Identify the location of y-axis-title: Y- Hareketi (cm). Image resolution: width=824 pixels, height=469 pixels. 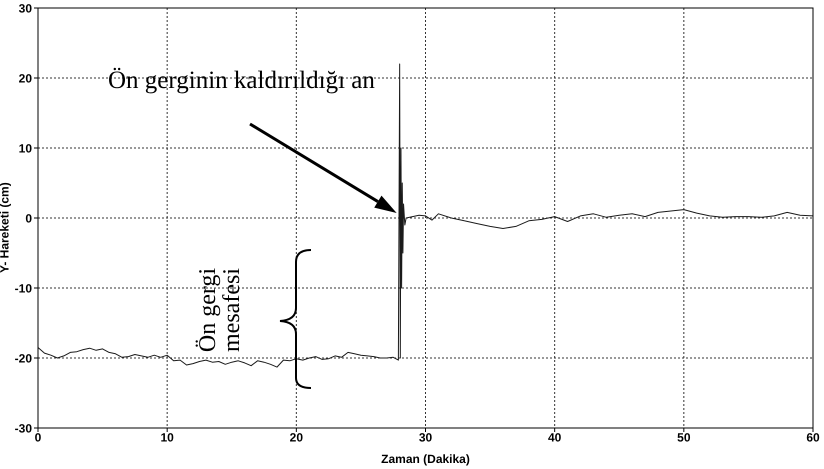
(6, 227).